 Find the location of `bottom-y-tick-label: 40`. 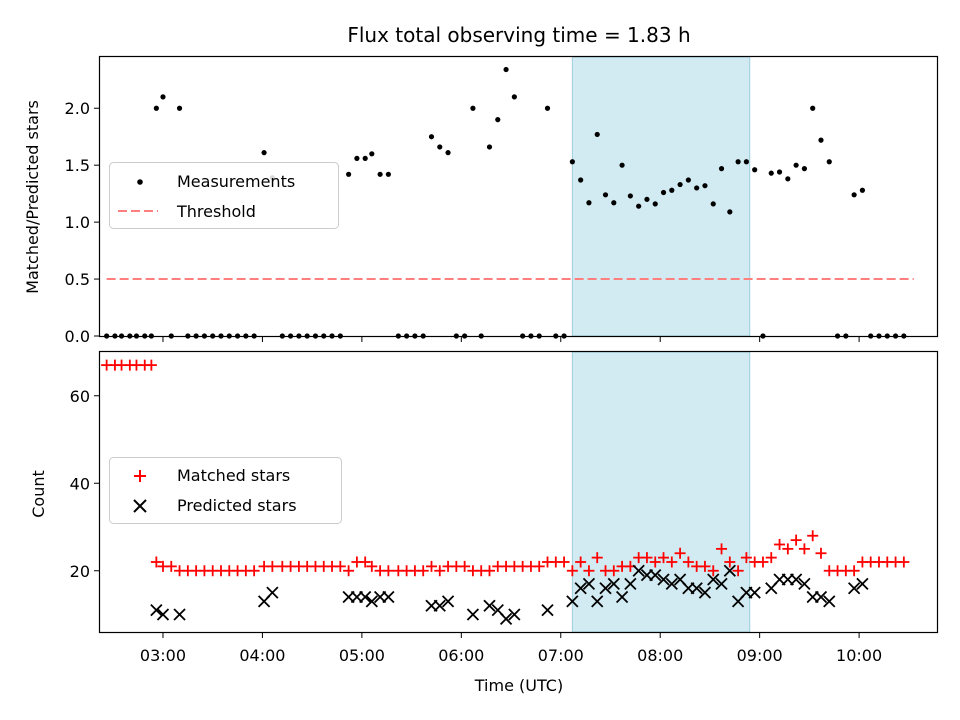

bottom-y-tick-label: 40 is located at coordinates (80, 483).